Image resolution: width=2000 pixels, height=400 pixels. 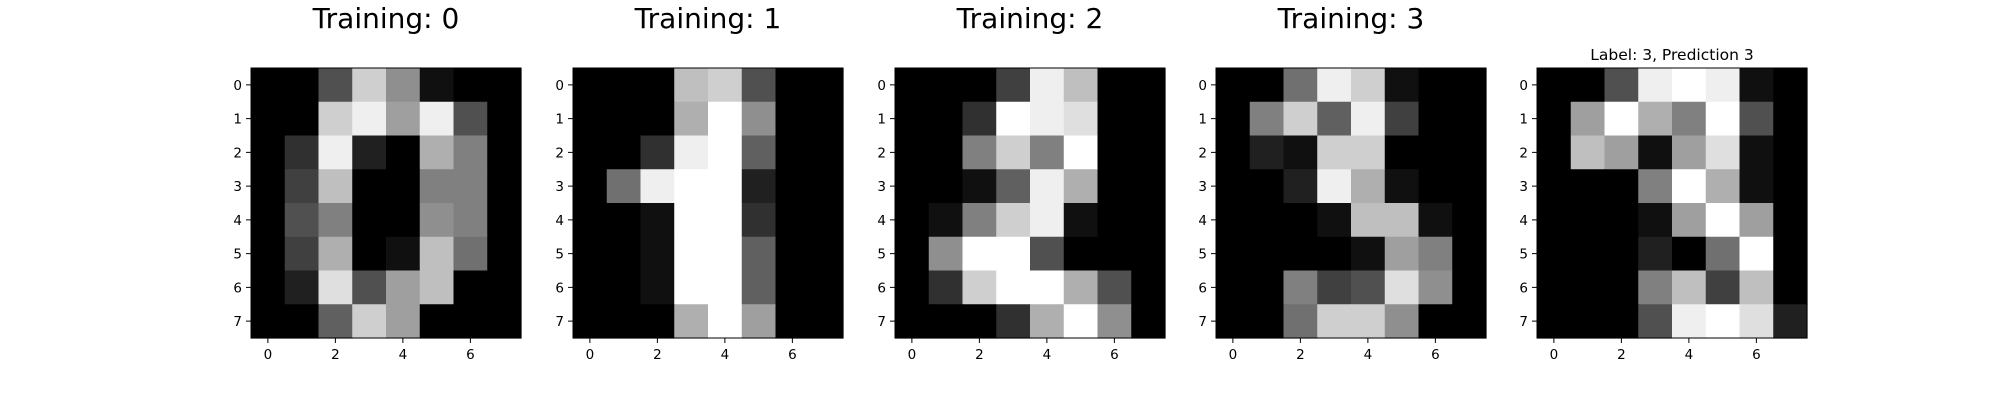 I want to click on y-tick-label: 0, so click(x=237, y=86).